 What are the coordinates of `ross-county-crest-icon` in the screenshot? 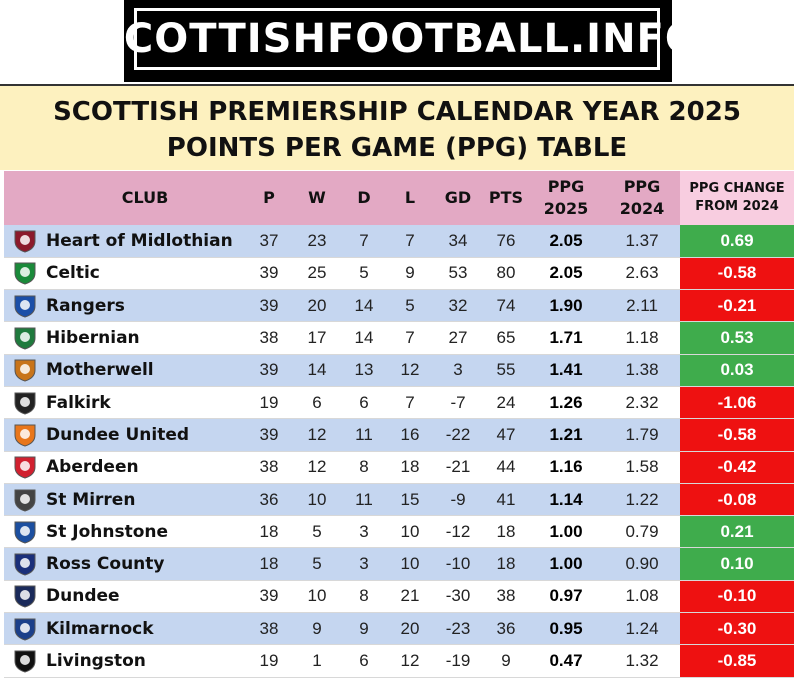 It's located at (25, 564).